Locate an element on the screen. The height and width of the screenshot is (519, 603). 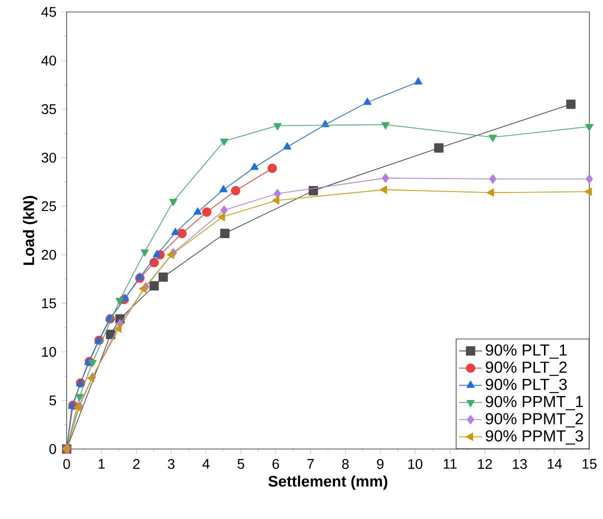
x-tick-label: 8 is located at coordinates (345, 464).